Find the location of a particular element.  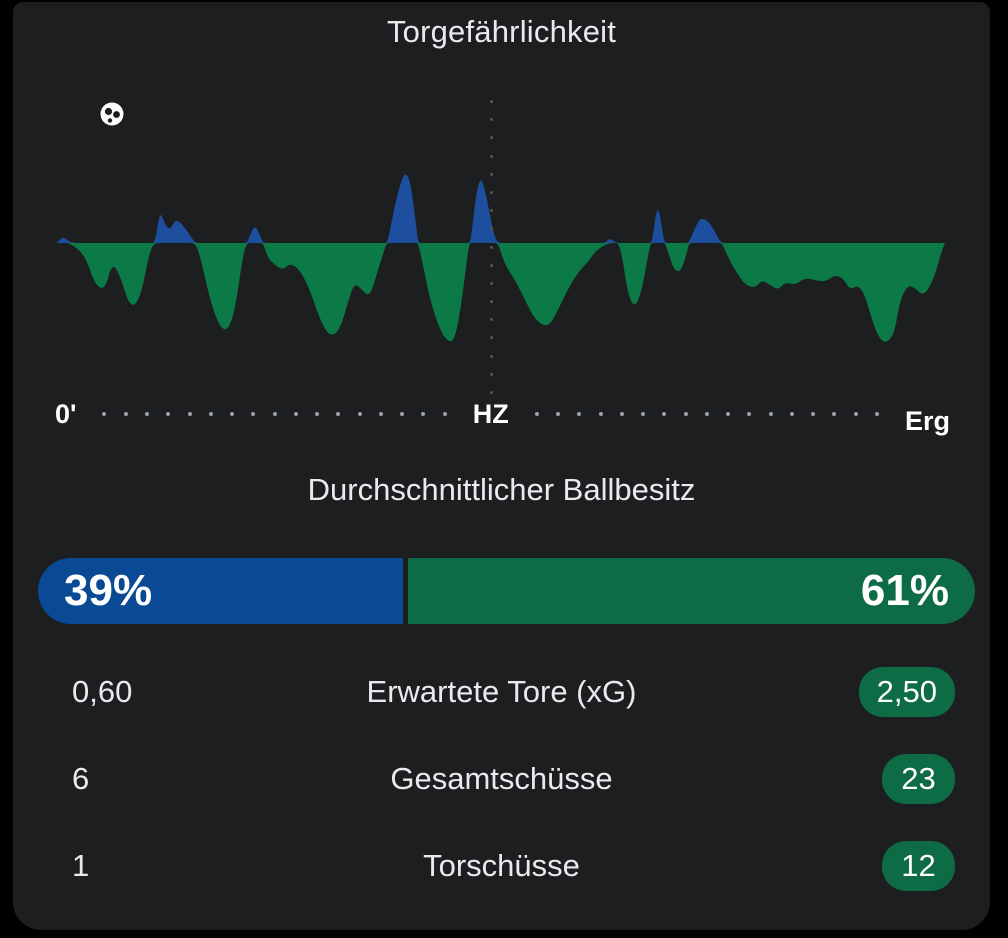

axis-label-end: Erg is located at coordinates (928, 420).